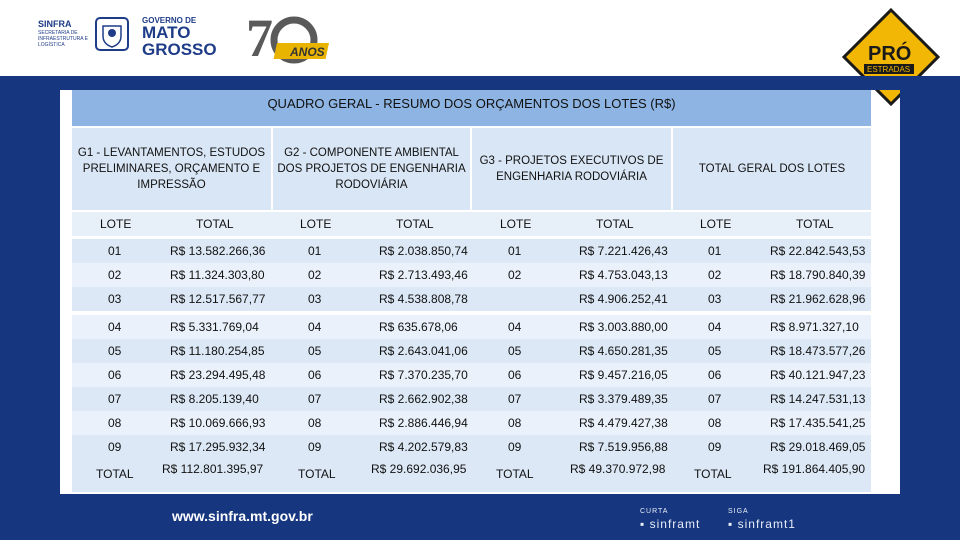 Image resolution: width=960 pixels, height=540 pixels. What do you see at coordinates (419, 469) in the screenshot?
I see `total-value-g2: R$ 29.692.036,95` at bounding box center [419, 469].